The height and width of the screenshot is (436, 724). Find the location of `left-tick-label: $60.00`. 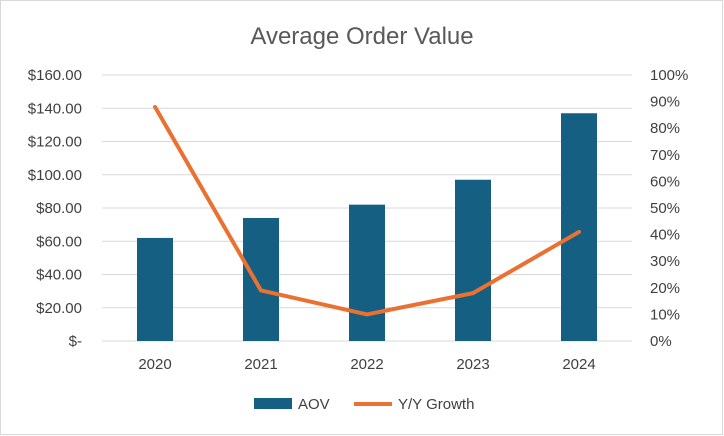

left-tick-label: $60.00 is located at coordinates (59, 241).